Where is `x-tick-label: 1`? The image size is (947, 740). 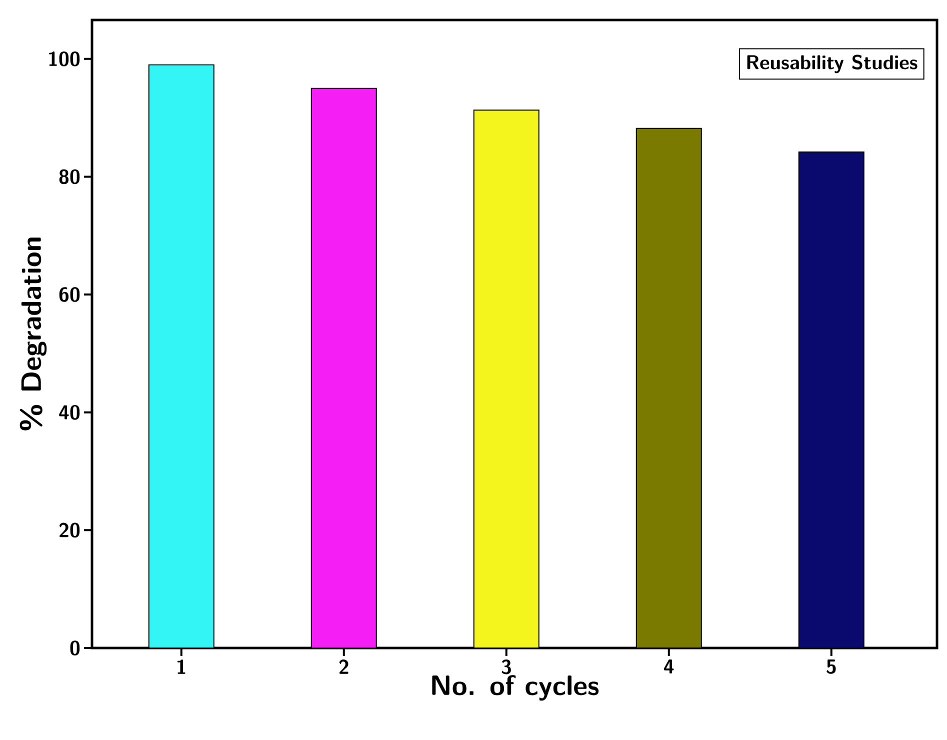
x-tick-label: 1 is located at coordinates (181, 667).